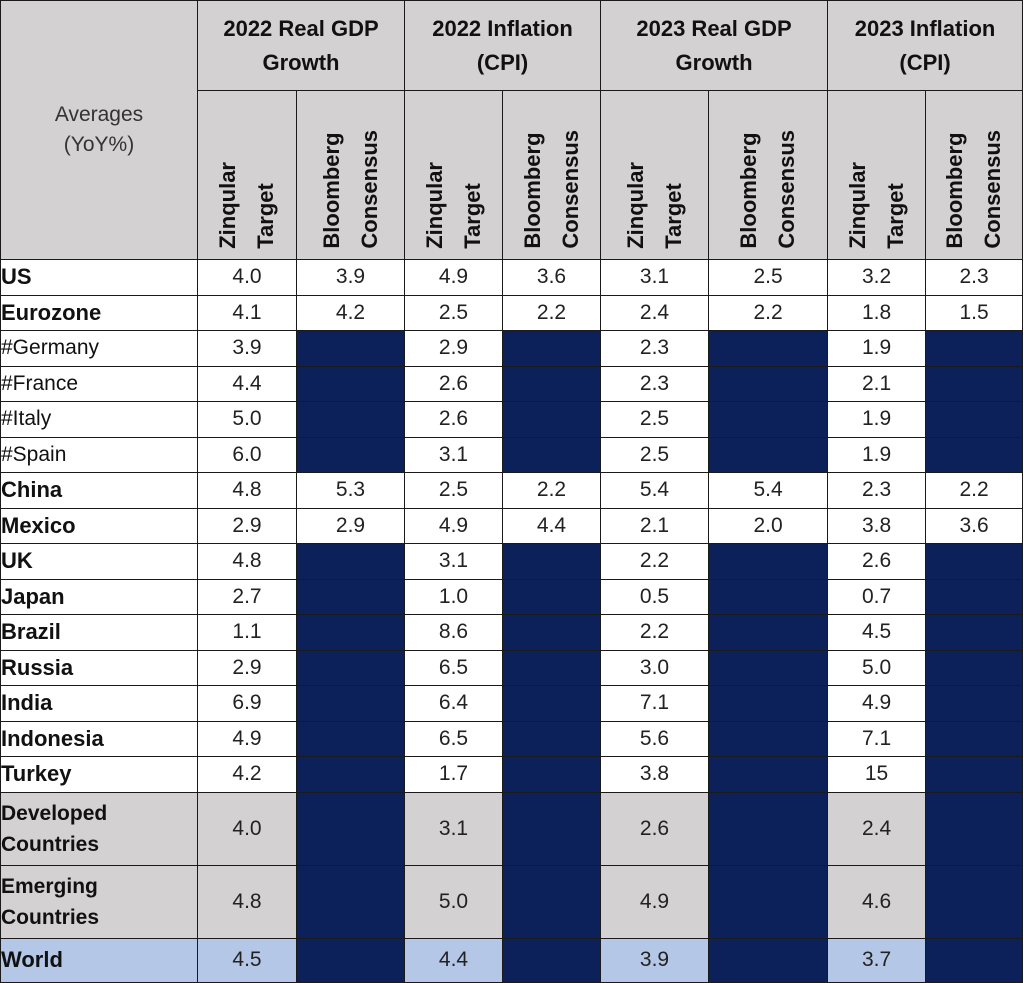 The height and width of the screenshot is (983, 1024). Describe the element at coordinates (99, 525) in the screenshot. I see `row-label: Mexico` at that location.